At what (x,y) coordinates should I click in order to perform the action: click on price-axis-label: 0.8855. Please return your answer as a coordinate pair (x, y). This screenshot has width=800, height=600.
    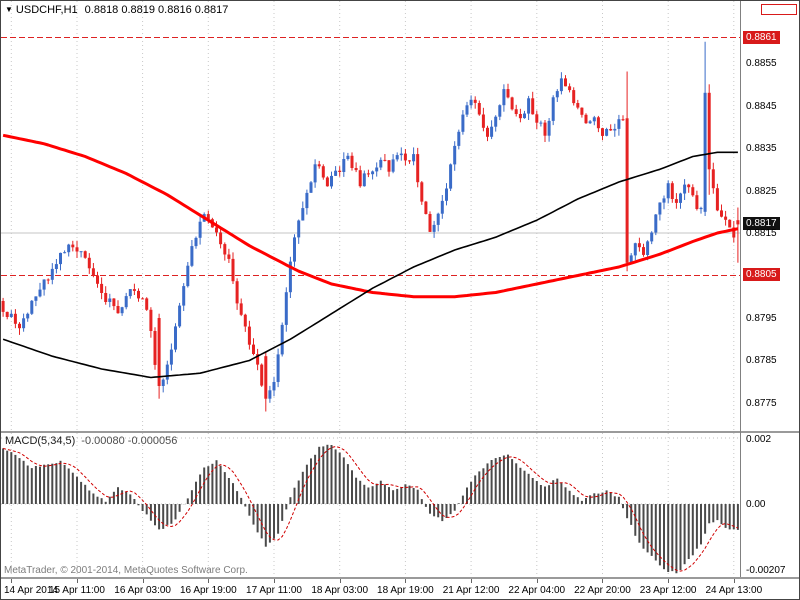
    Looking at the image, I should click on (761, 64).